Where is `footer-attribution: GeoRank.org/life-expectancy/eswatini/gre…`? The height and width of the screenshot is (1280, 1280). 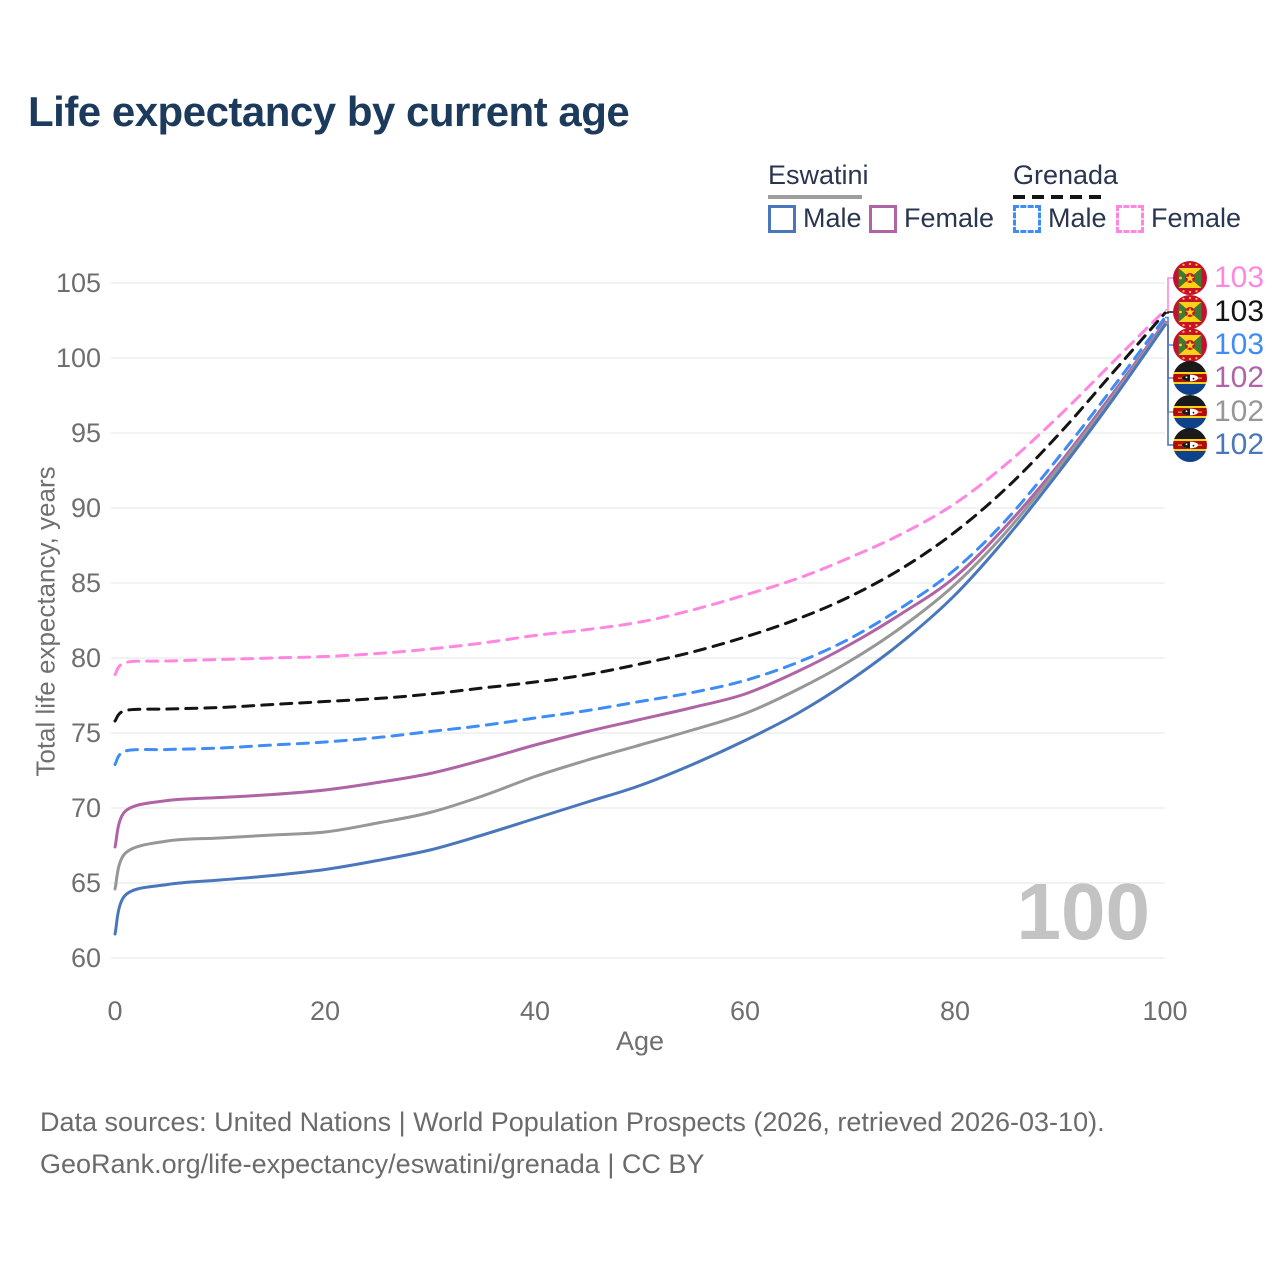 footer-attribution: GeoRank.org/life-expectancy/eswatini/gre… is located at coordinates (372, 1164).